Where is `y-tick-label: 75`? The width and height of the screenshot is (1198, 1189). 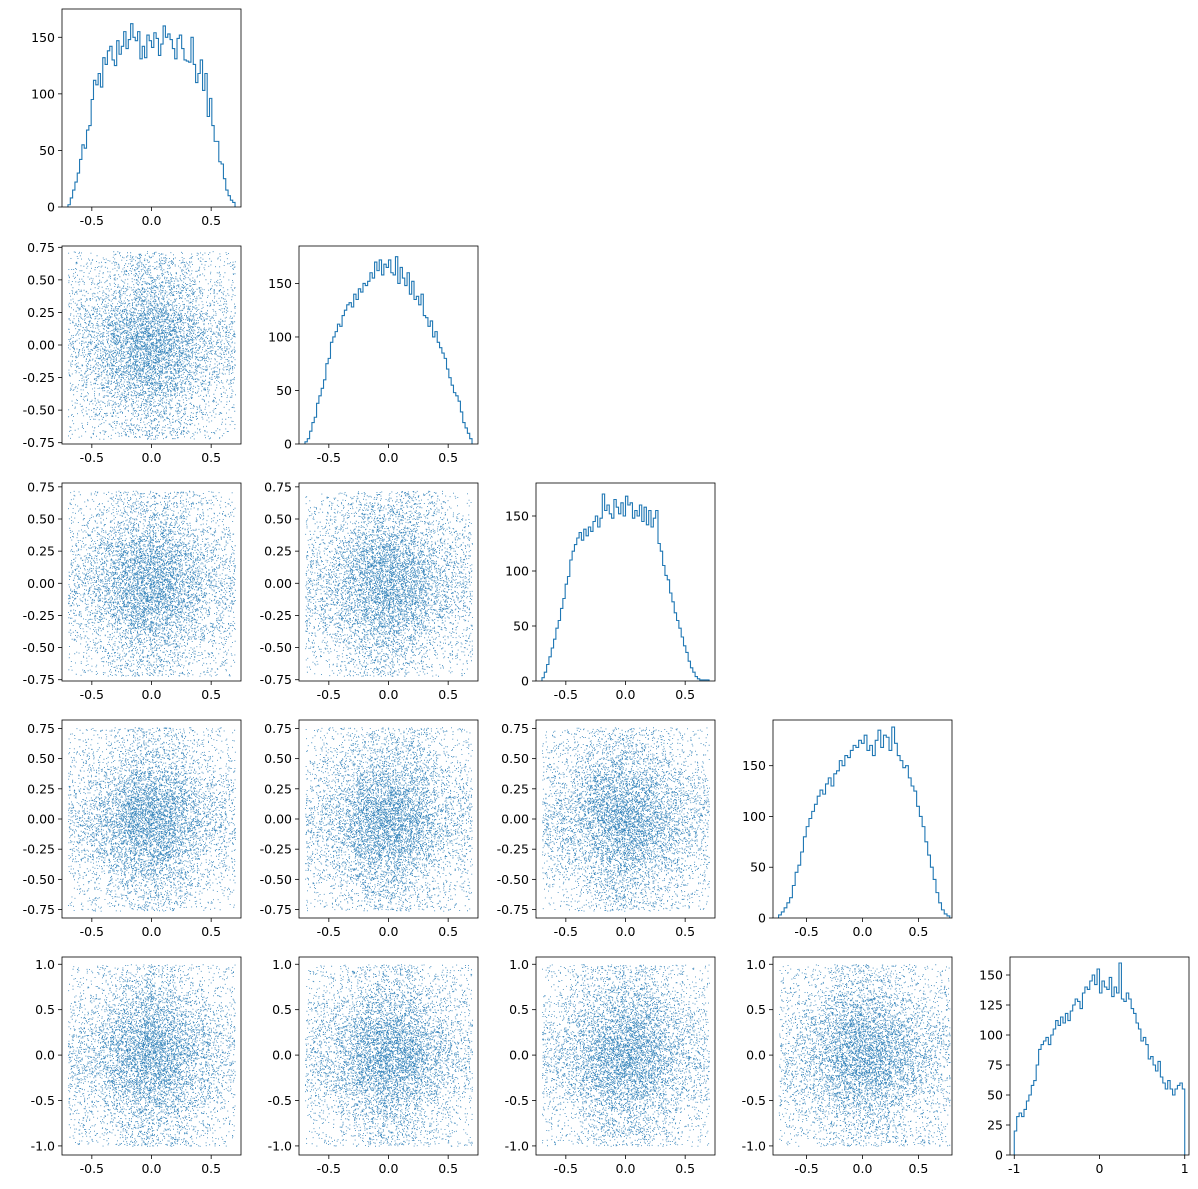
y-tick-label: 75 is located at coordinates (995, 1065).